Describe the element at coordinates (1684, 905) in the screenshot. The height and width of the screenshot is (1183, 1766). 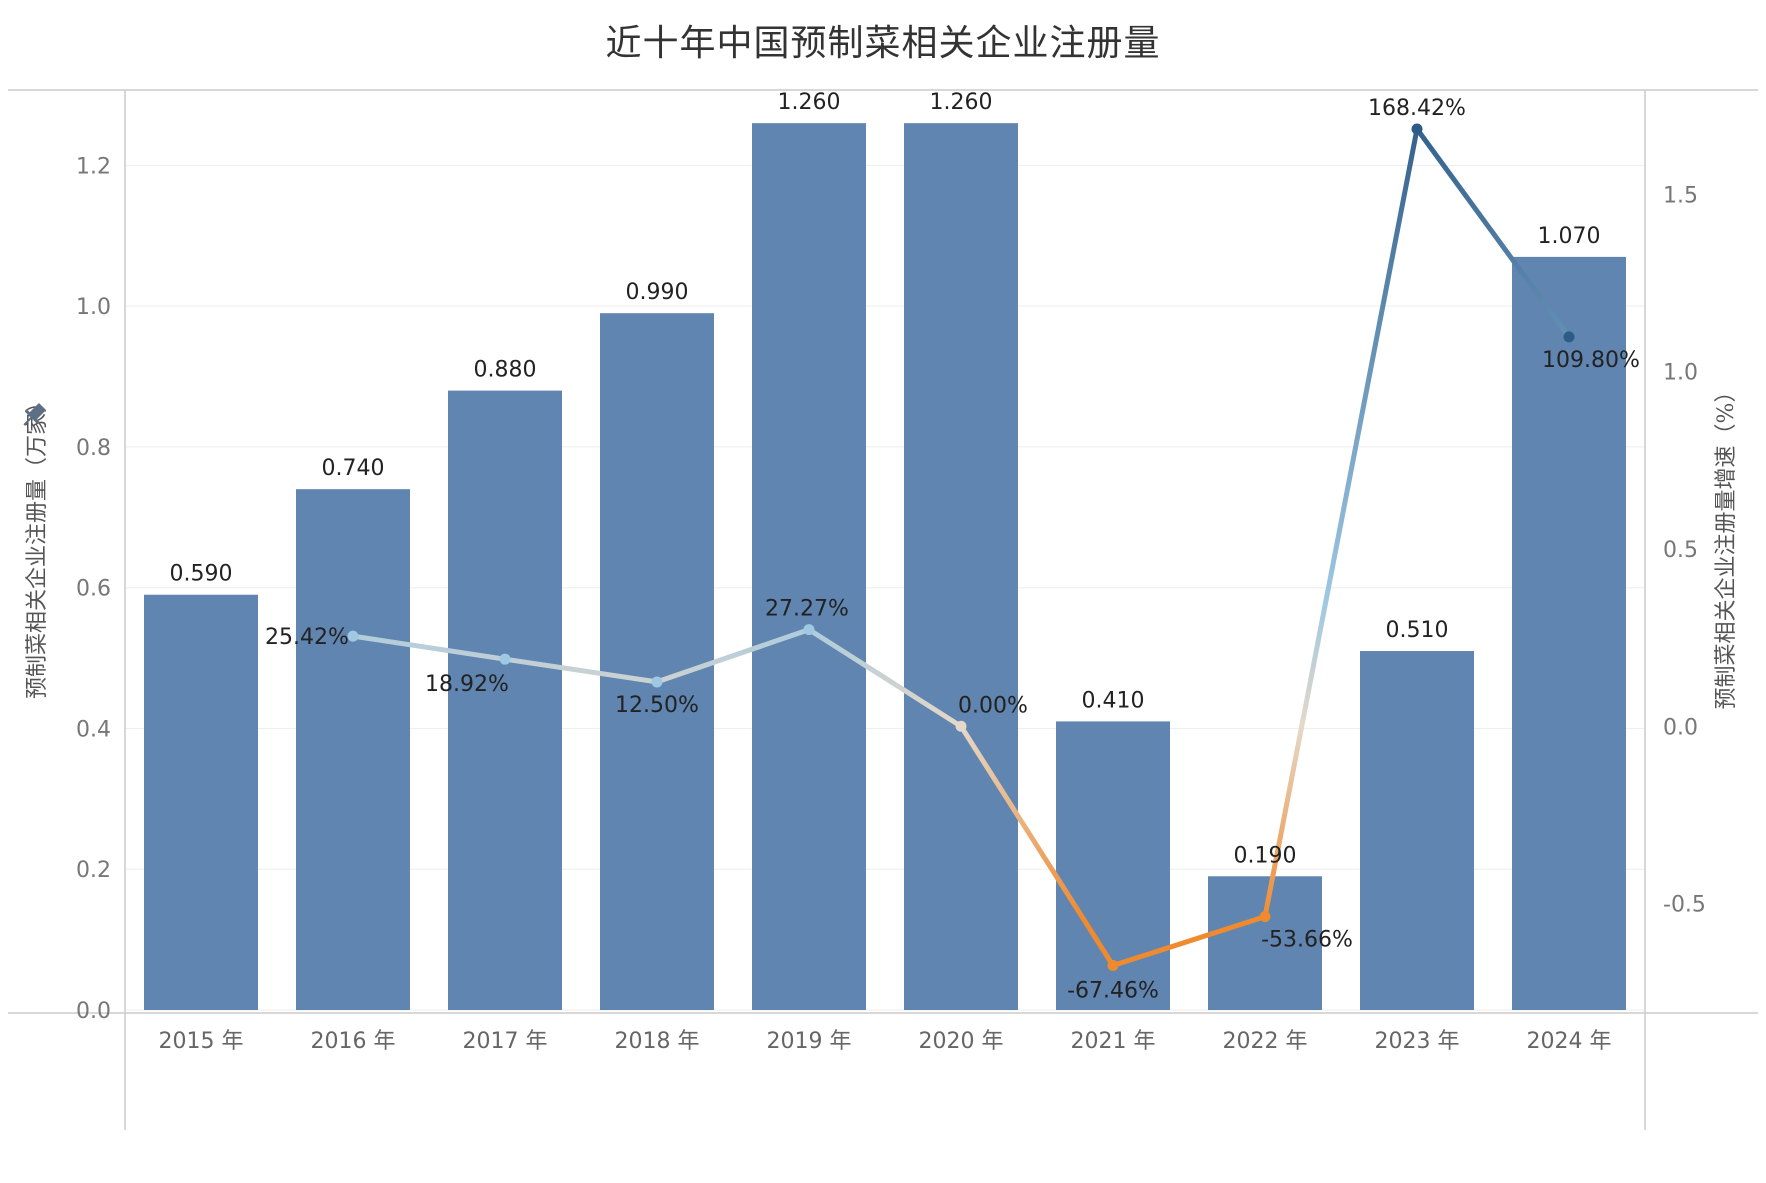
I see `y2-tick-label: -0.5` at that location.